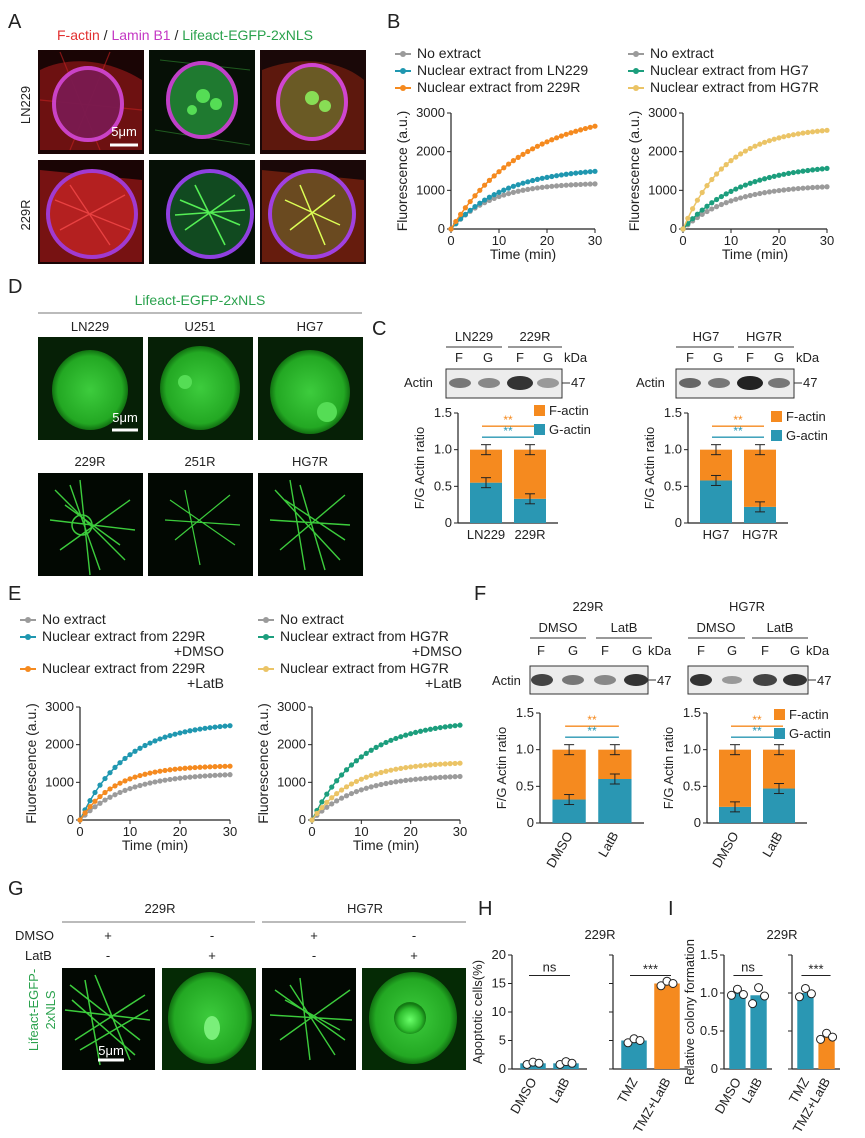 This screenshot has width=865, height=1138. What do you see at coordinates (811, 994) in the screenshot?
I see `replicate-point` at bounding box center [811, 994].